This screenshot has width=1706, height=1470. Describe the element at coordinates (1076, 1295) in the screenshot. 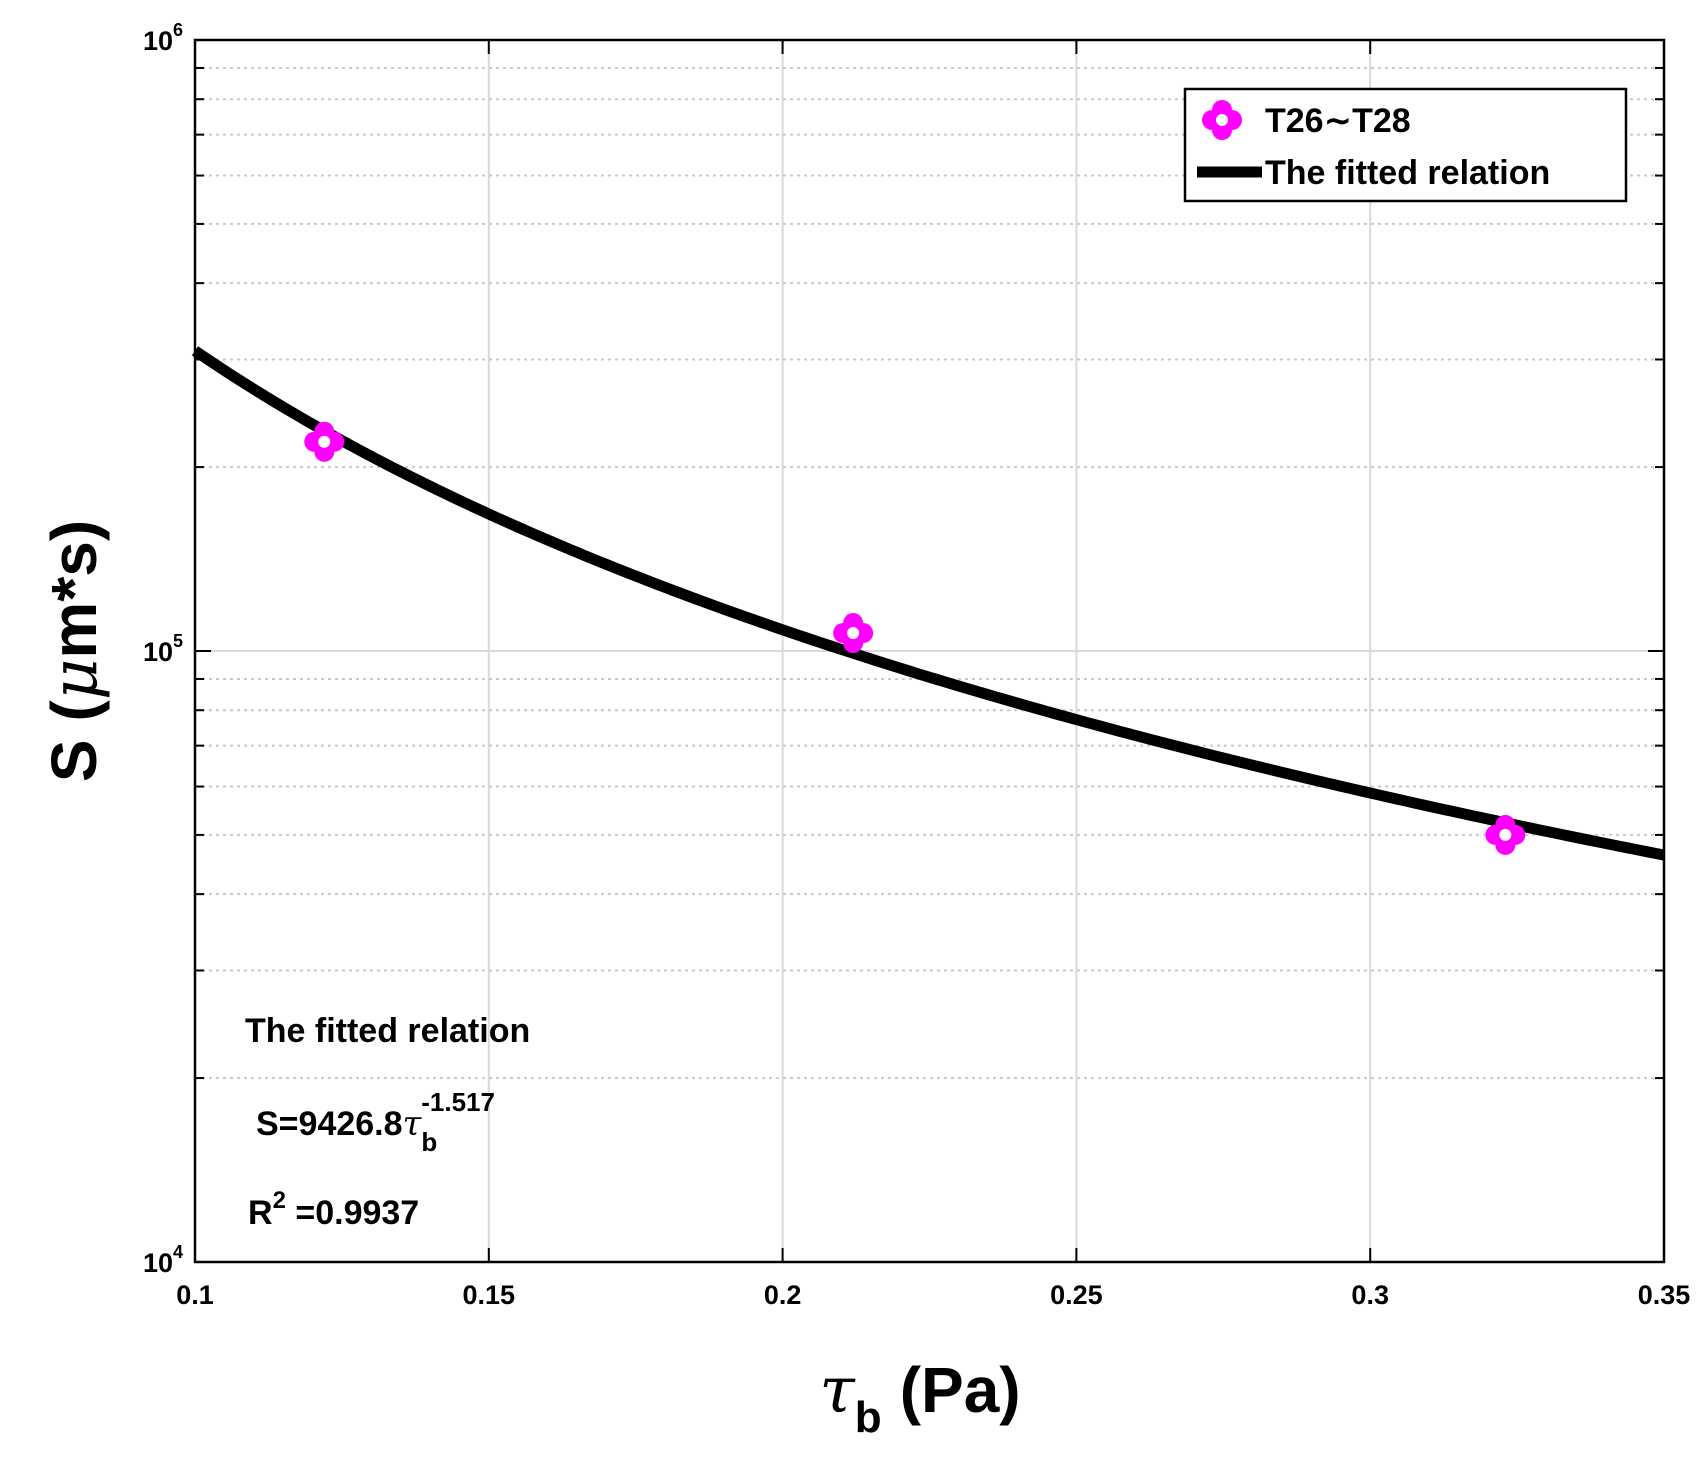

I see `x-tick-label: 0.25` at that location.